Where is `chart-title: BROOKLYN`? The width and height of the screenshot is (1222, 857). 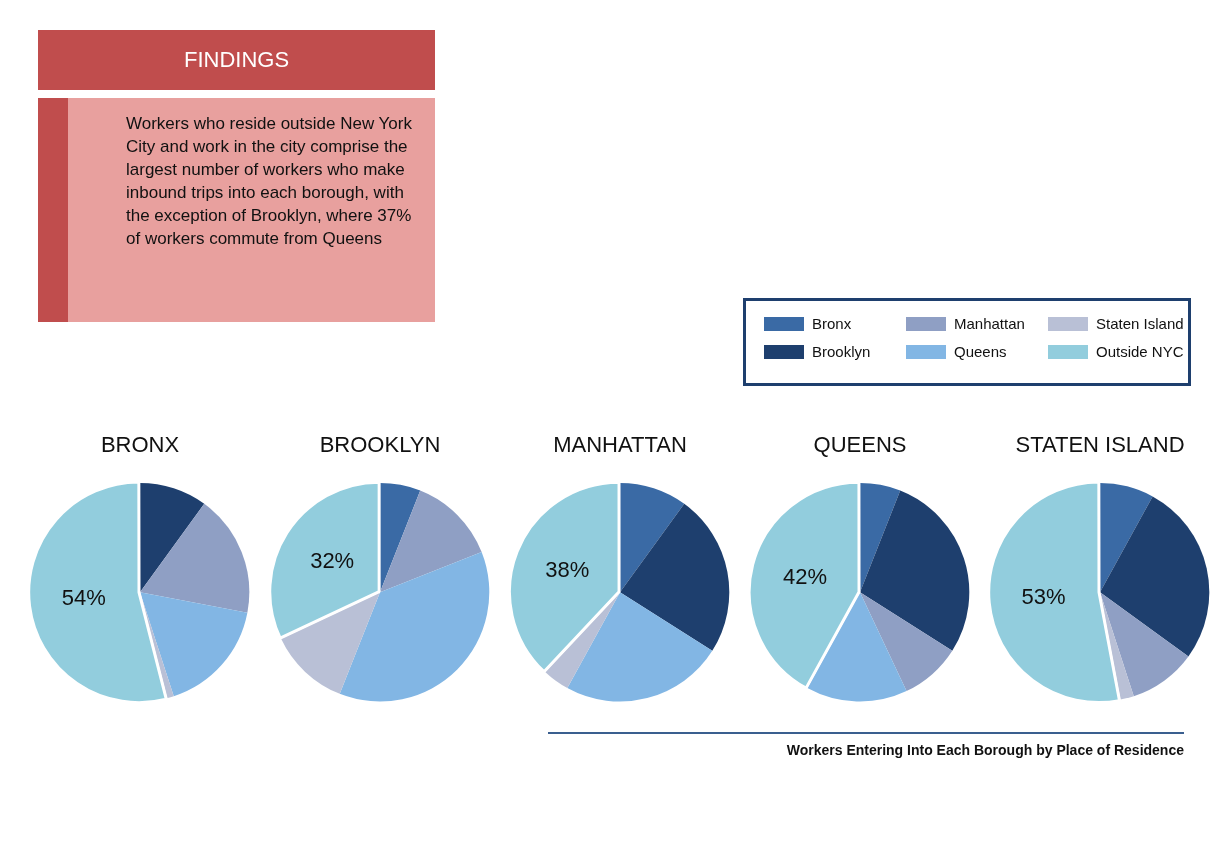 chart-title: BROOKLYN is located at coordinates (380, 445).